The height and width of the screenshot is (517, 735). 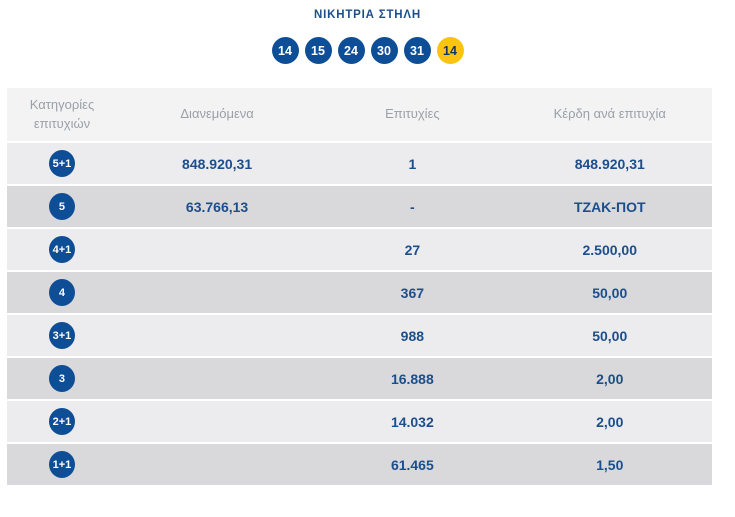 What do you see at coordinates (61, 163) in the screenshot?
I see `category-badge: 5+1` at bounding box center [61, 163].